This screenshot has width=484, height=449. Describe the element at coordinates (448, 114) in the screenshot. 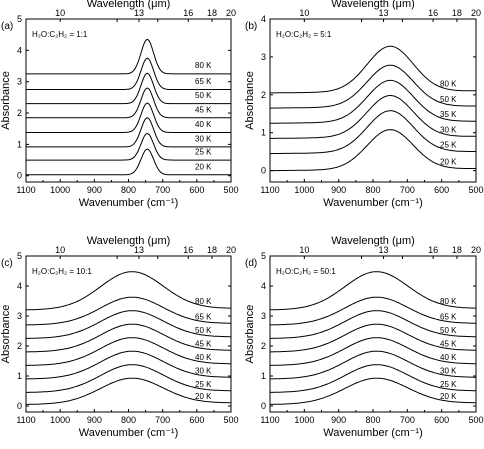

I see `series-label: 35 K` at that location.